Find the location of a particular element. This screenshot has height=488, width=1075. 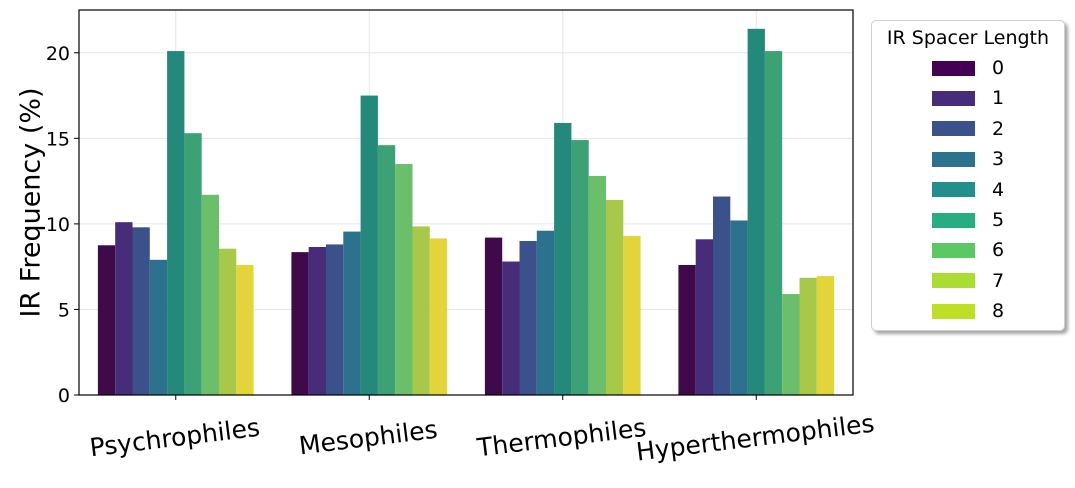

legend-entry: 7 is located at coordinates (968, 281).